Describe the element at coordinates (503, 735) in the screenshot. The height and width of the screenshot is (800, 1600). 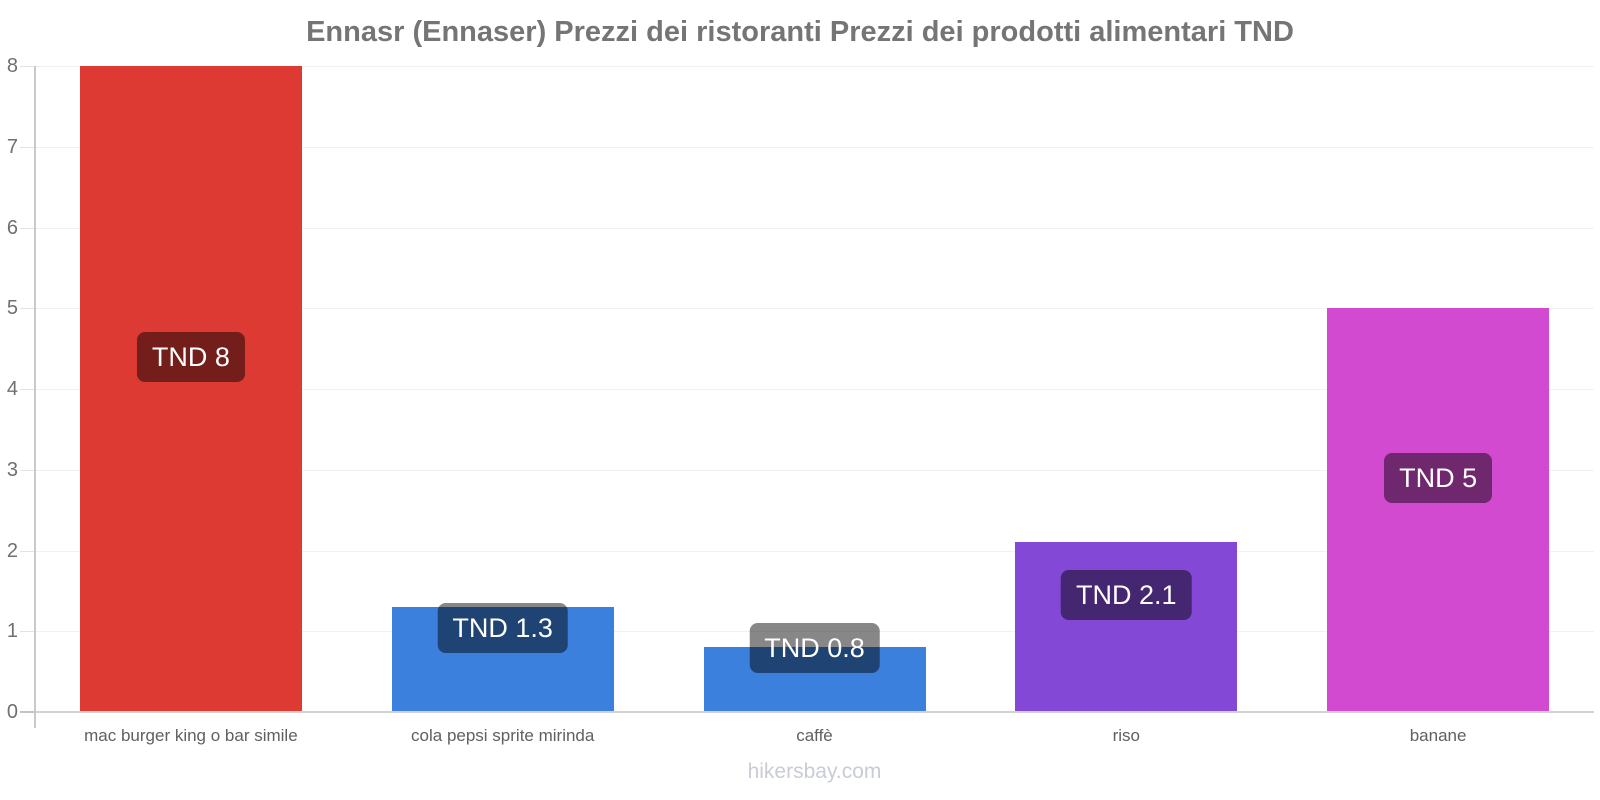
I see `x-category-label: cola pepsi sprite mirinda` at that location.